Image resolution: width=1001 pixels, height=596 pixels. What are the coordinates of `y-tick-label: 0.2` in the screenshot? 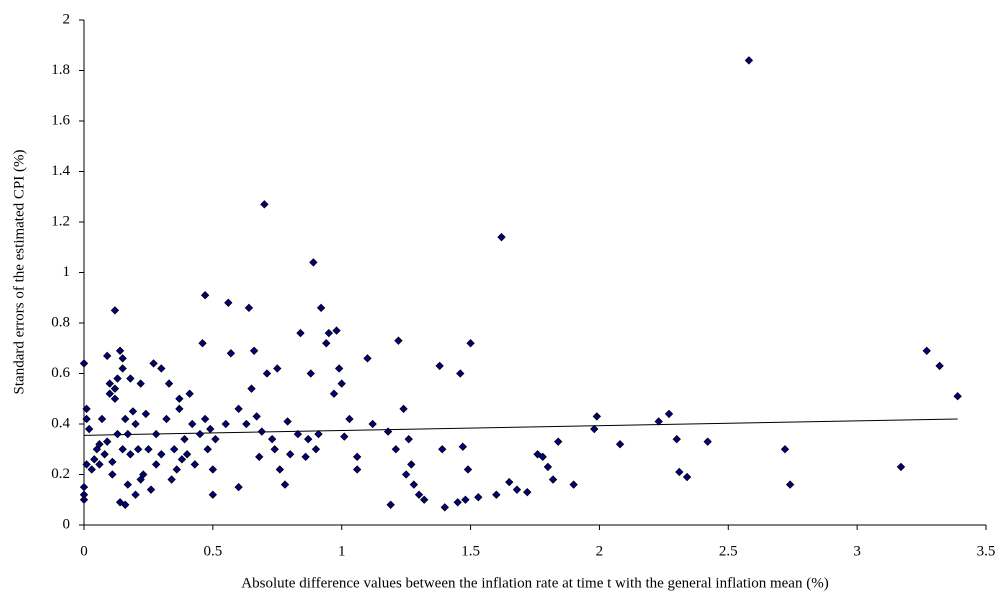 It's located at (60, 474).